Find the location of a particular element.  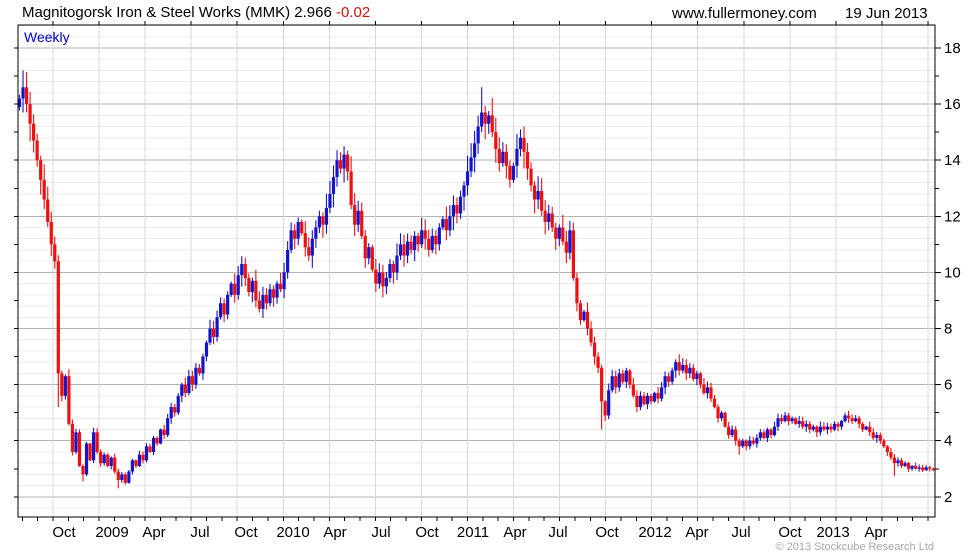

frequency-label: Weekly is located at coordinates (47, 37).